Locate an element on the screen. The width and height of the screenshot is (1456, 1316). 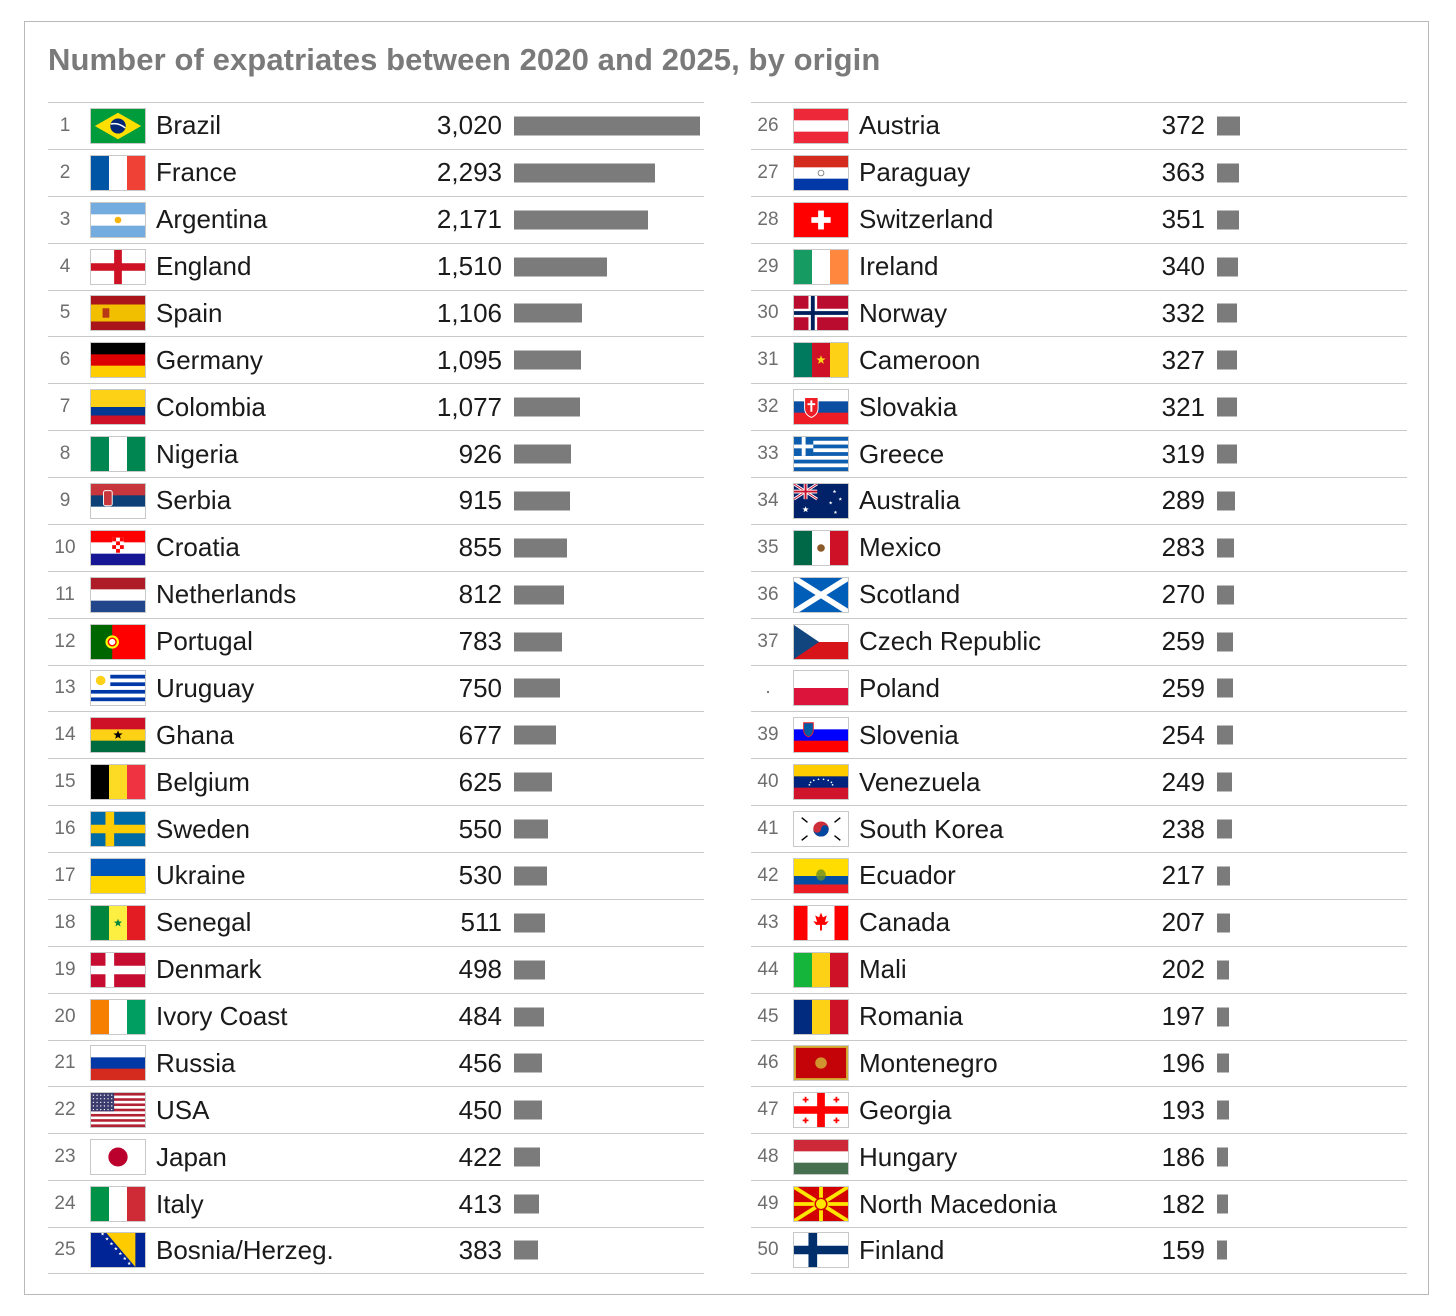
table-row: . Poland 259 is located at coordinates (1079, 688).